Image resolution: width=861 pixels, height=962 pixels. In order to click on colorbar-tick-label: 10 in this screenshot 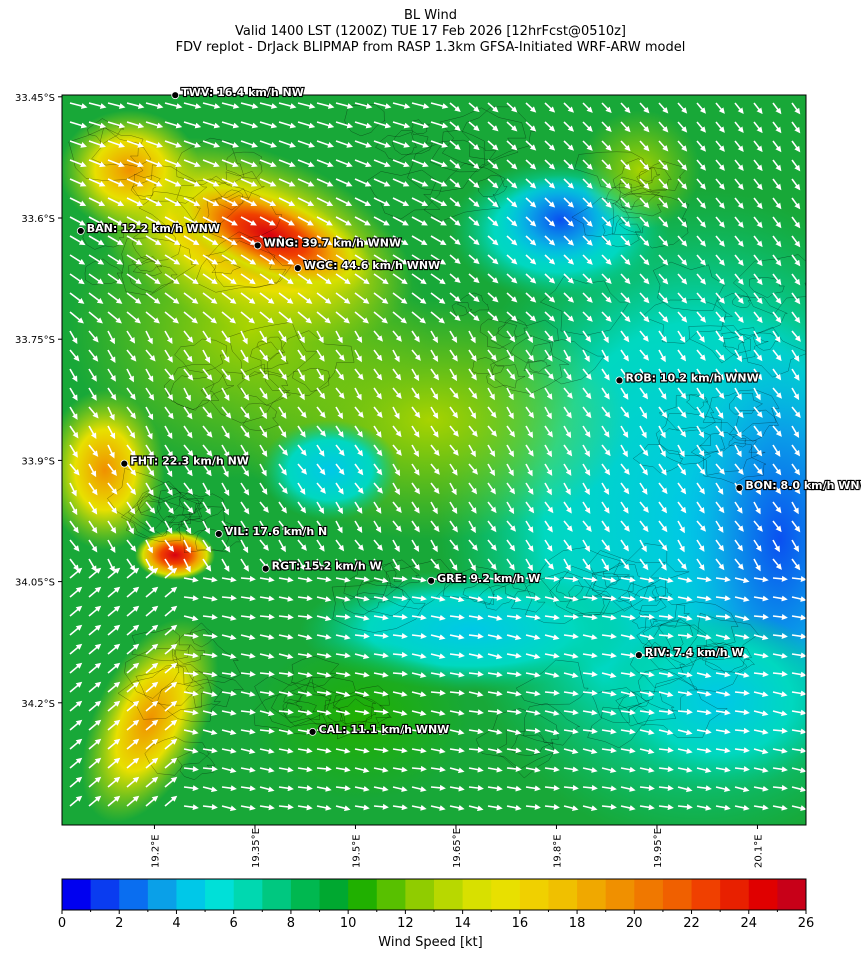, I will do `click(348, 923)`.